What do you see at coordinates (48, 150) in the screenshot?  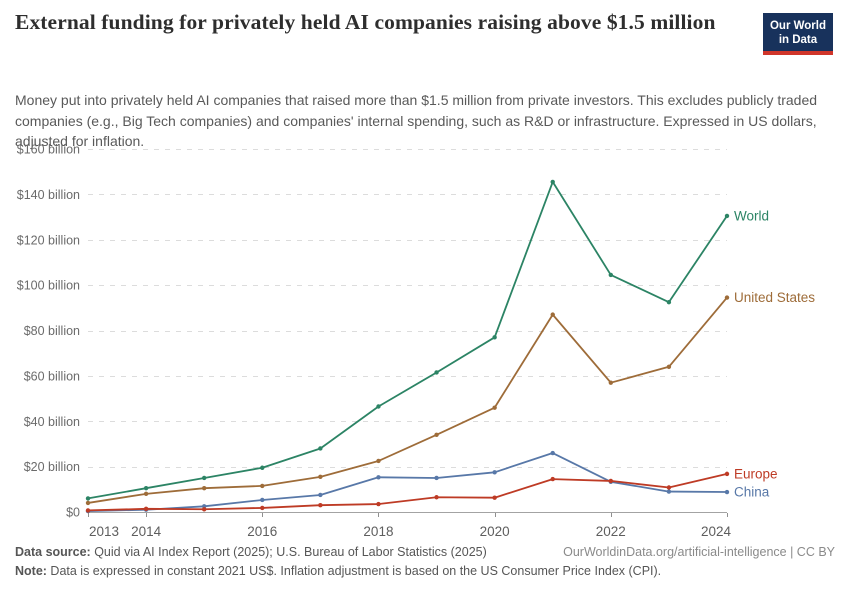 I see `y-tick-label: $160 billion` at bounding box center [48, 150].